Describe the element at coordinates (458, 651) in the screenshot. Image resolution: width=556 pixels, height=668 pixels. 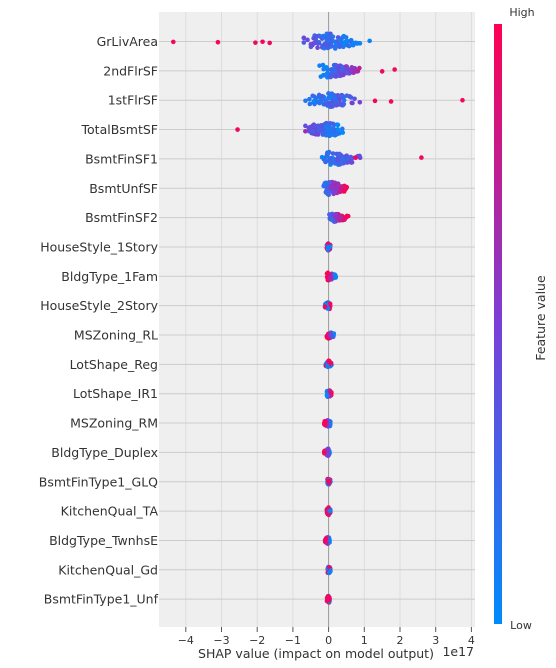
I see `x-offset-text: 1e17` at that location.